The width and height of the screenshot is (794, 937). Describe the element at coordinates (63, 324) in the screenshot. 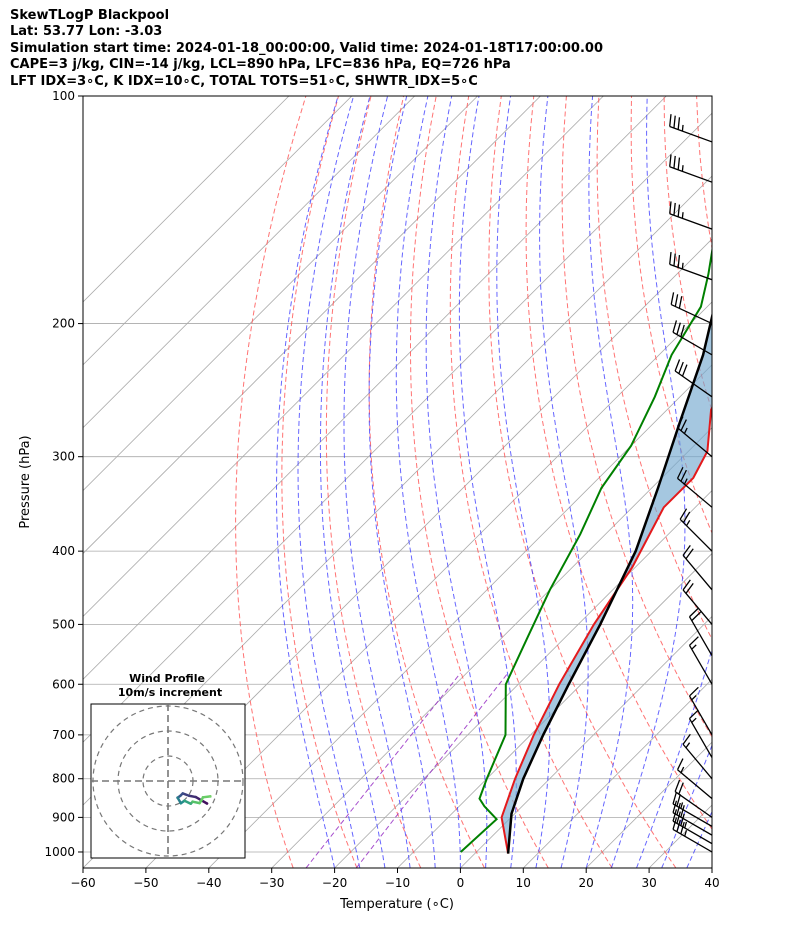

I see `y-tick-label: 200` at that location.